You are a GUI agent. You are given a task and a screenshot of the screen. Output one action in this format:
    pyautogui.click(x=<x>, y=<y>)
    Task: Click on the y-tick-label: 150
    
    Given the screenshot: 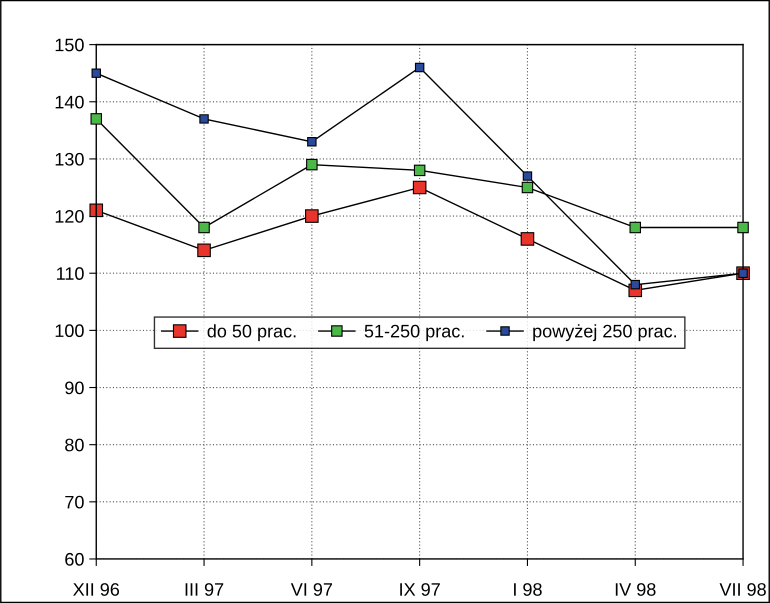 What is the action you would take?
    pyautogui.click(x=70, y=45)
    